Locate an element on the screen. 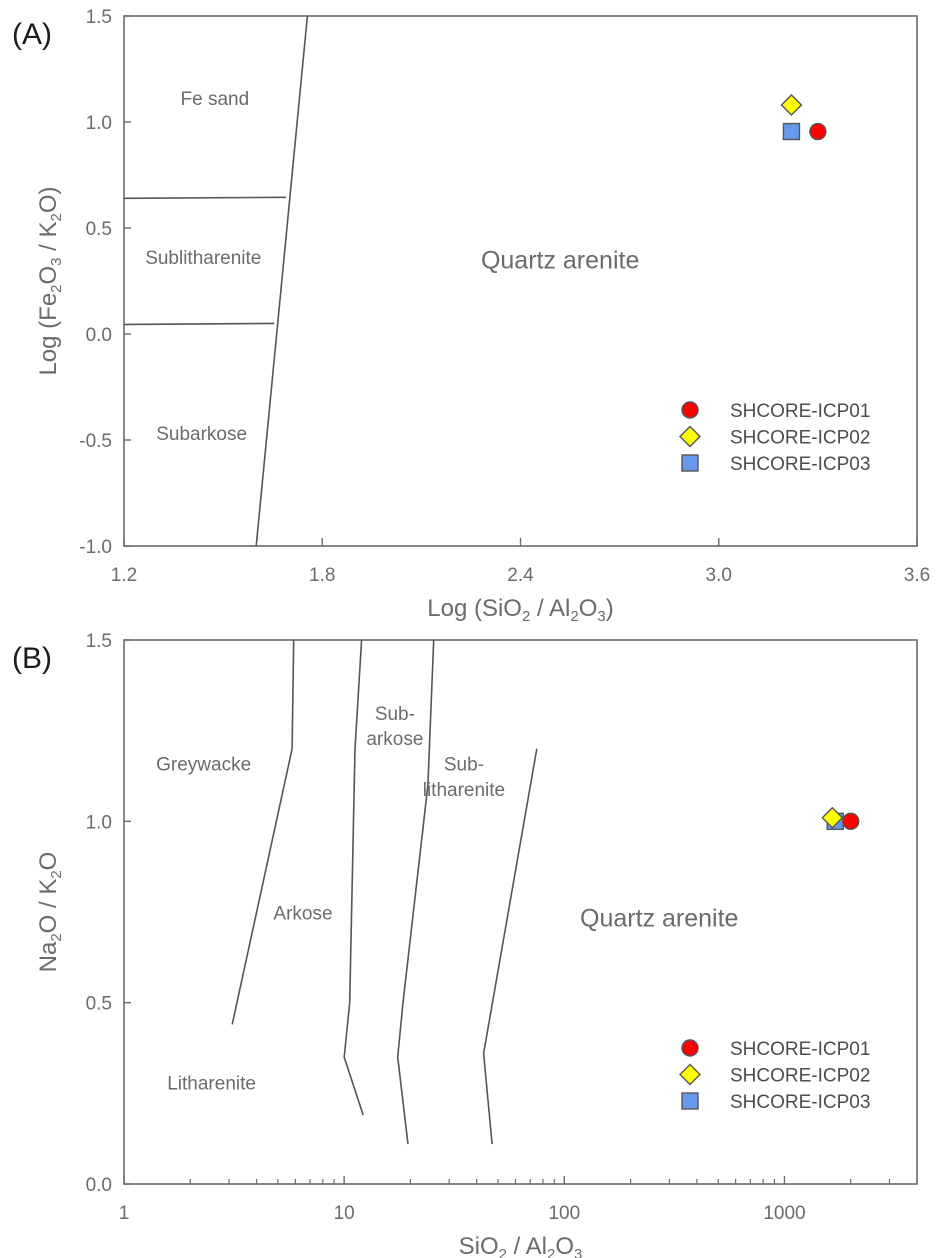  region-label: Subarkose is located at coordinates (201, 434).